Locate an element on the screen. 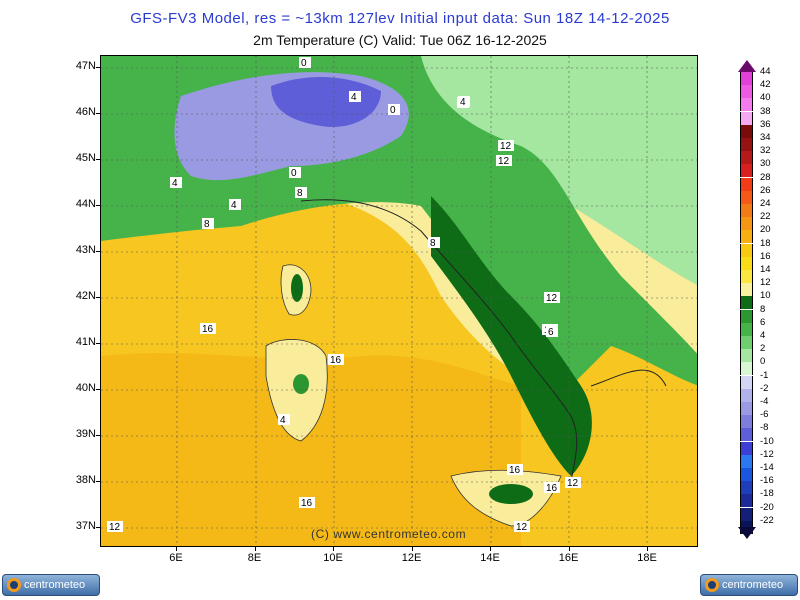 The image size is (800, 600). legend-label: 12 is located at coordinates (765, 283).